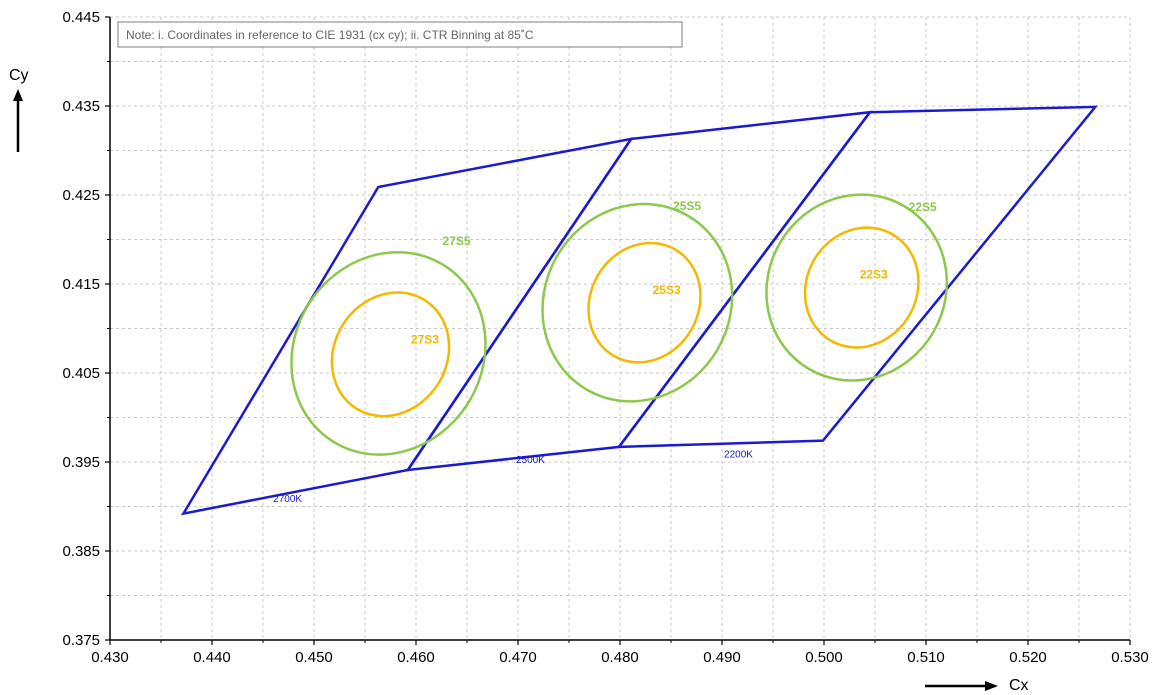  What do you see at coordinates (926, 657) in the screenshot?
I see `x-tick-label: 0.510` at bounding box center [926, 657].